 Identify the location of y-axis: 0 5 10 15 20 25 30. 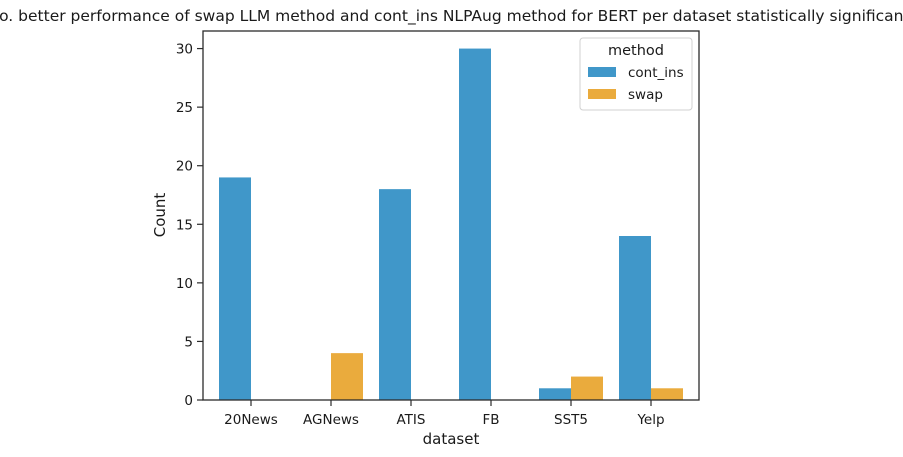
(189, 225).